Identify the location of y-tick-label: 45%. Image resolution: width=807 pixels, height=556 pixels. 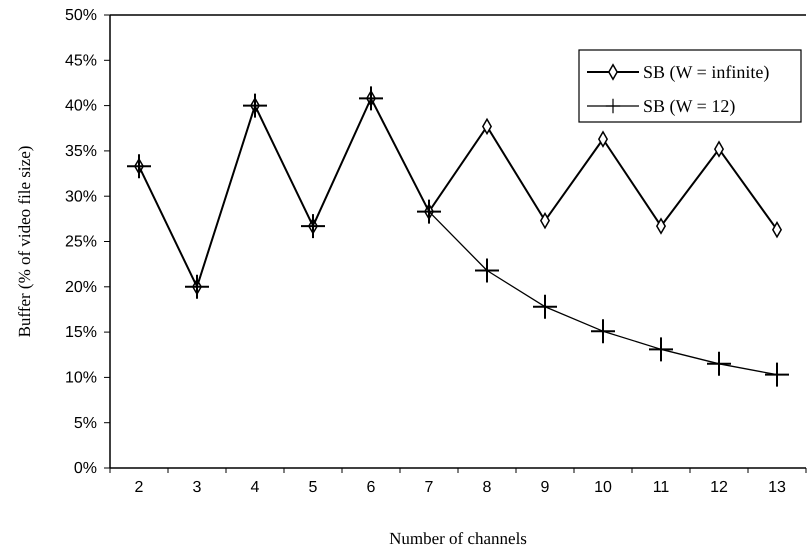
(80, 61).